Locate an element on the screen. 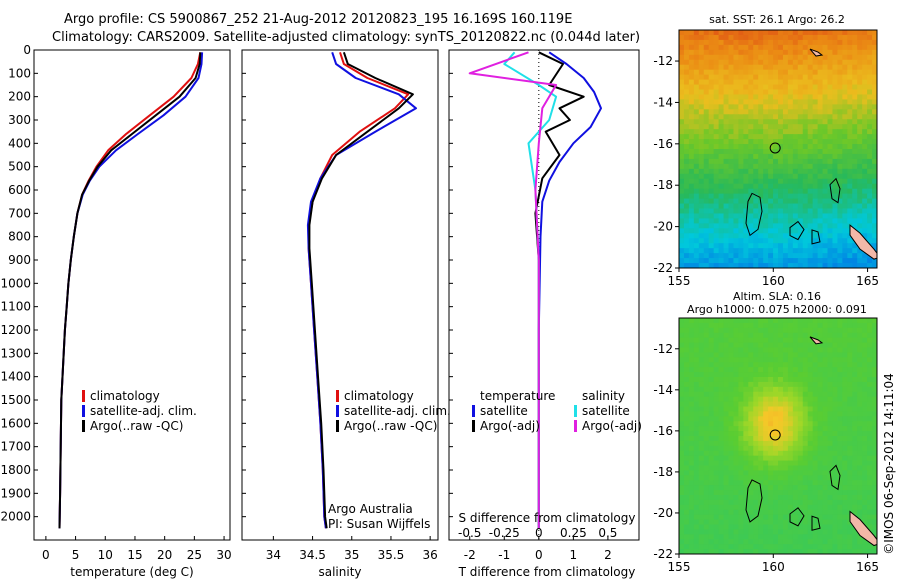 This screenshot has width=900, height=580. legend-label: Argo(..raw -QC) is located at coordinates (390, 426).